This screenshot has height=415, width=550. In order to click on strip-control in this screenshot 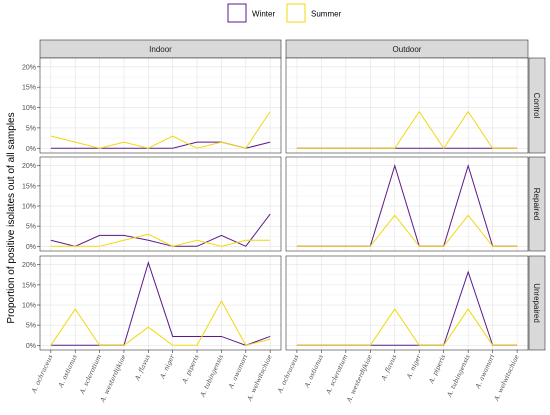, I will do `click(537, 105)`.